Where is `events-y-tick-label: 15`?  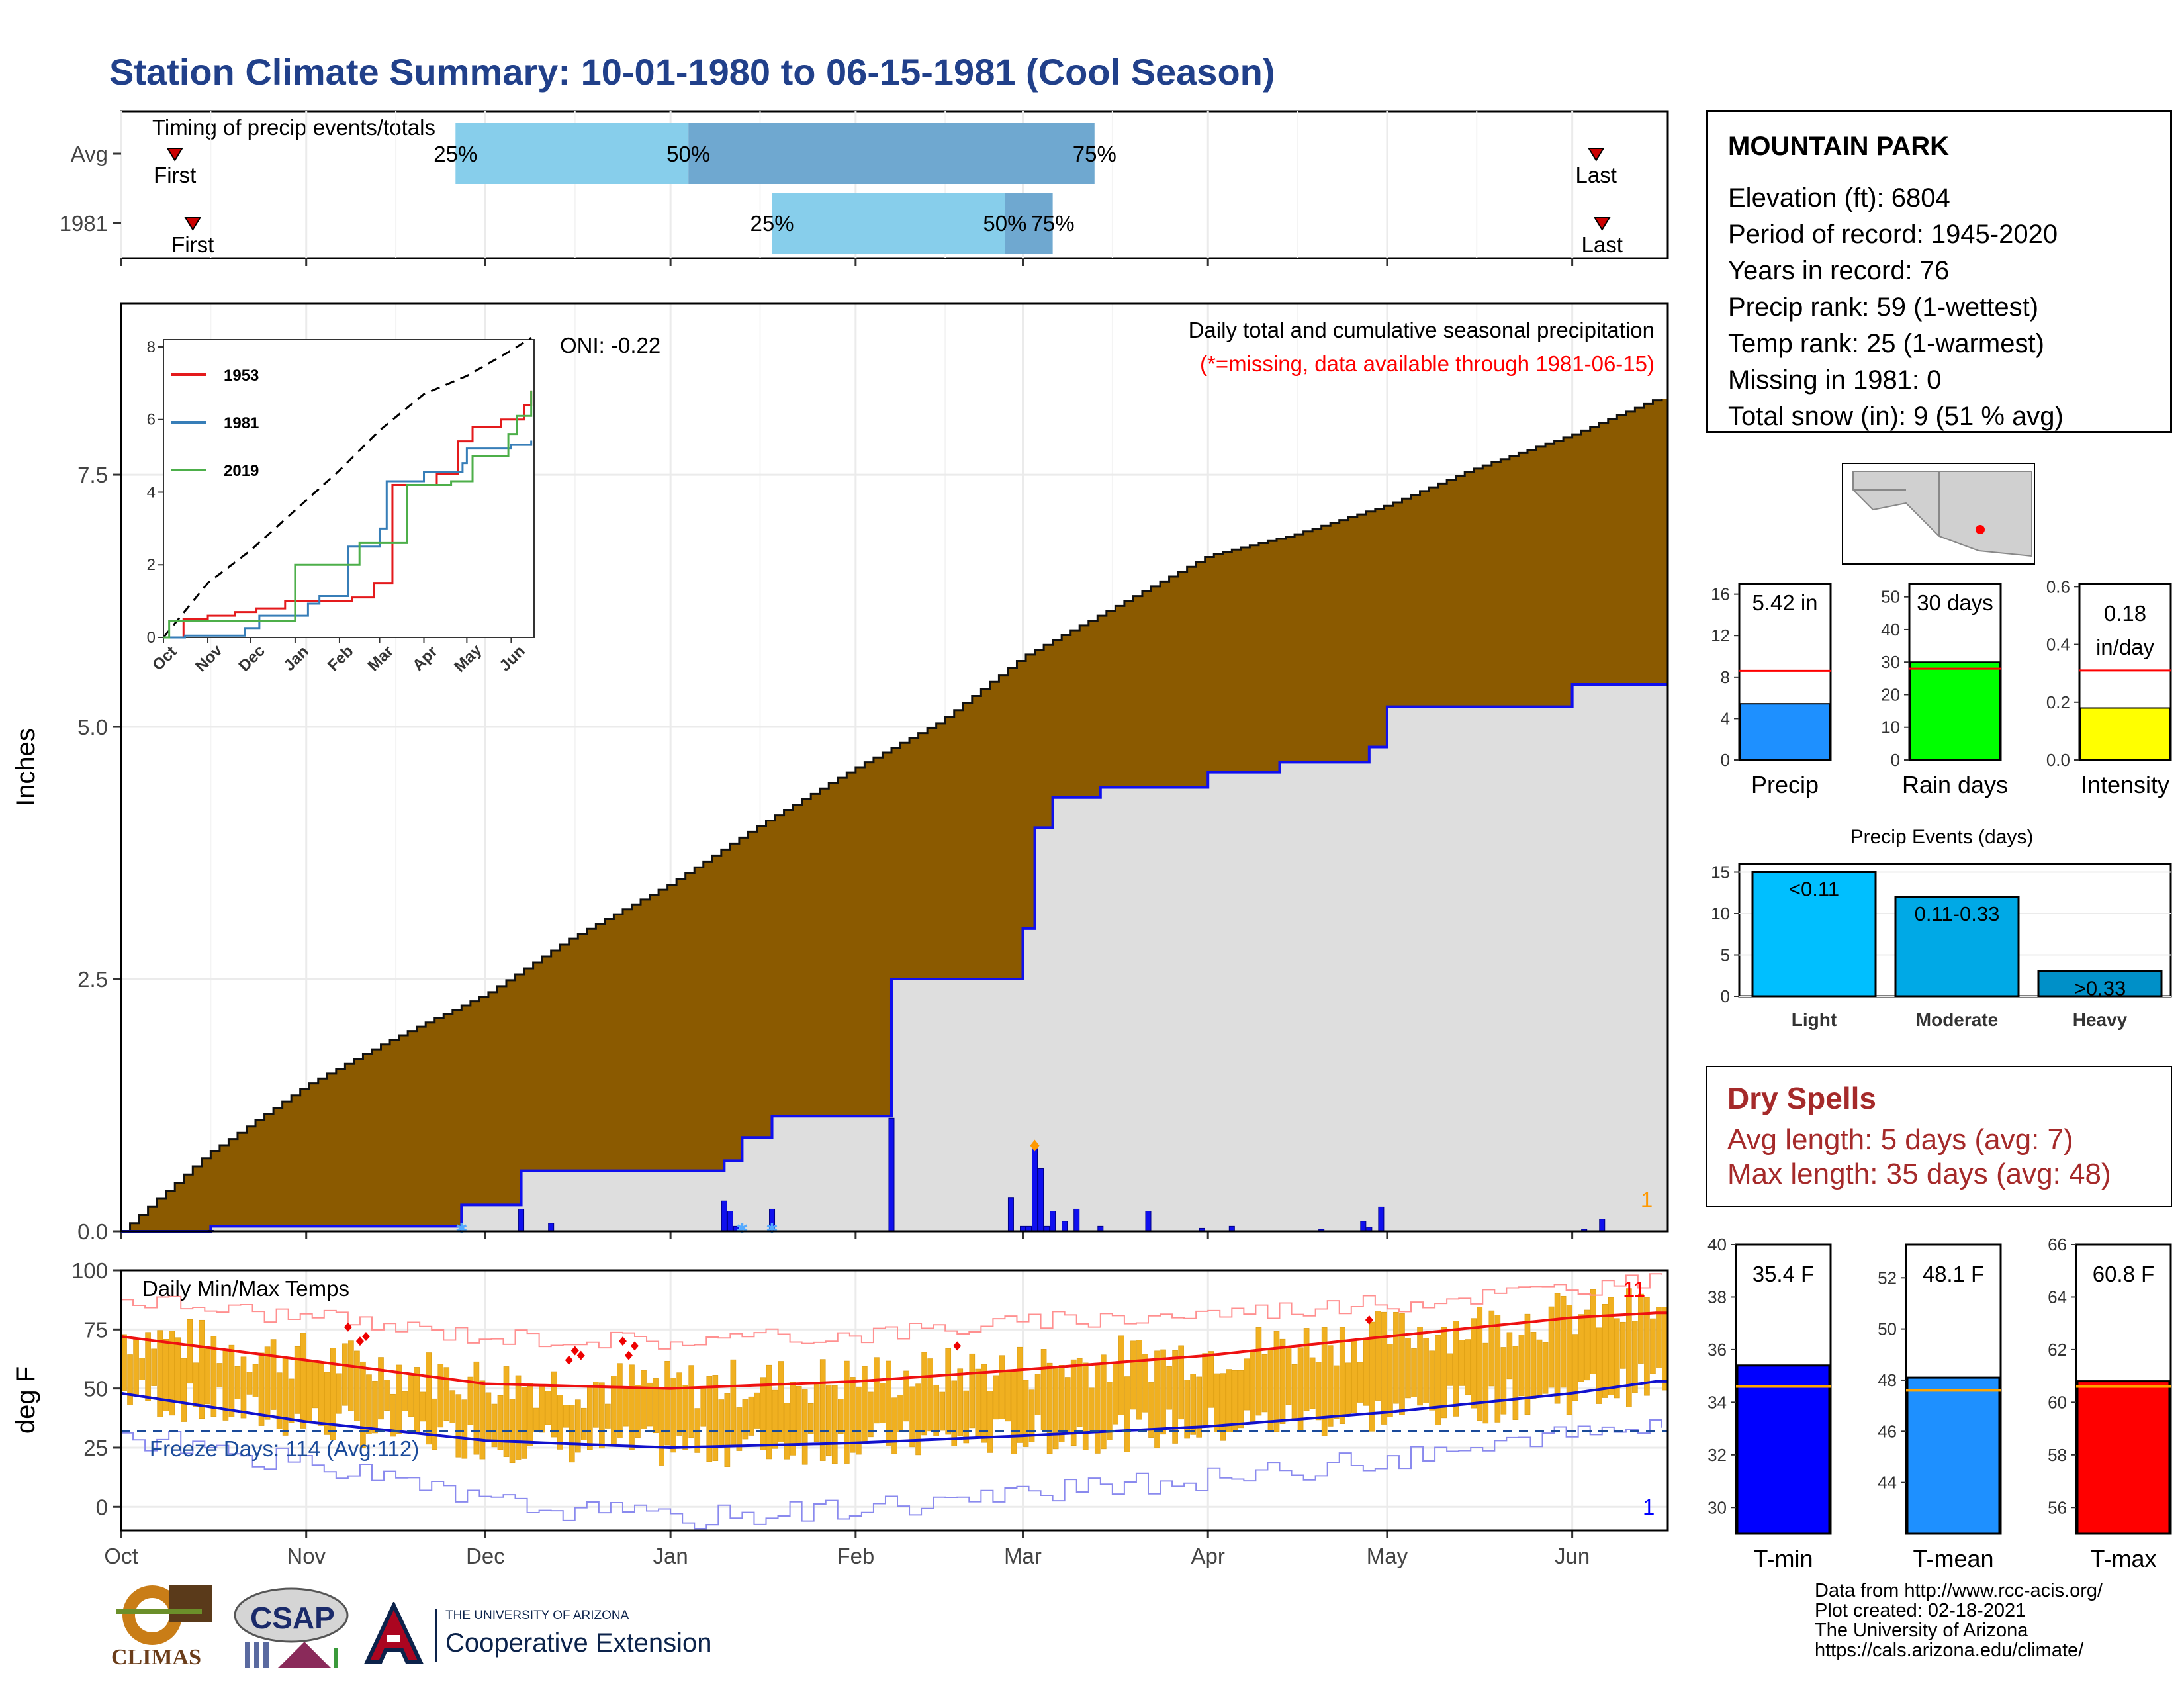 events-y-tick-label: 15 is located at coordinates (1720, 872).